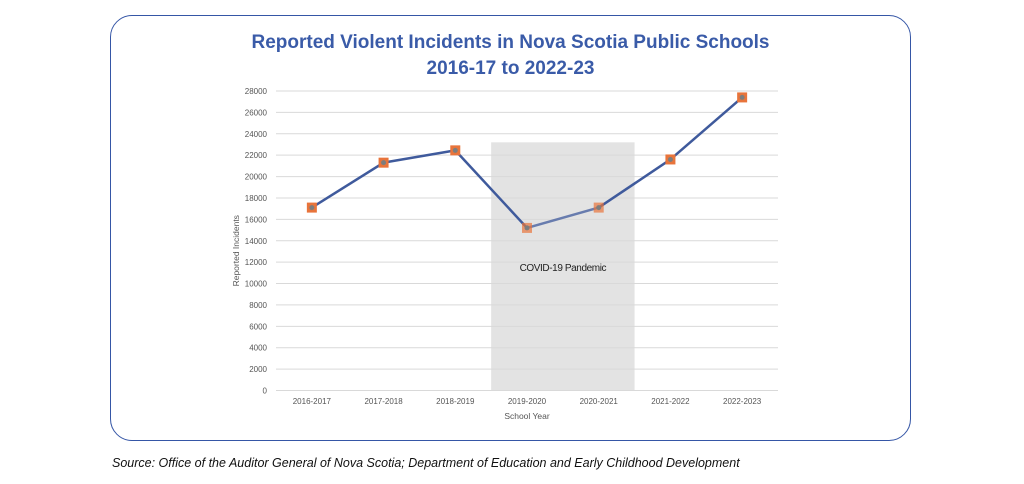 This screenshot has width=1024, height=484. I want to click on x-axis-label: School Year, so click(527, 416).